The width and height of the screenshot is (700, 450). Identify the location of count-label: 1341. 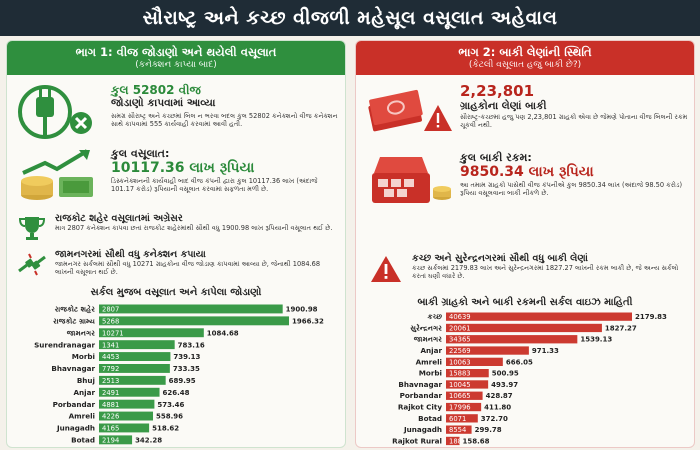
(110, 345).